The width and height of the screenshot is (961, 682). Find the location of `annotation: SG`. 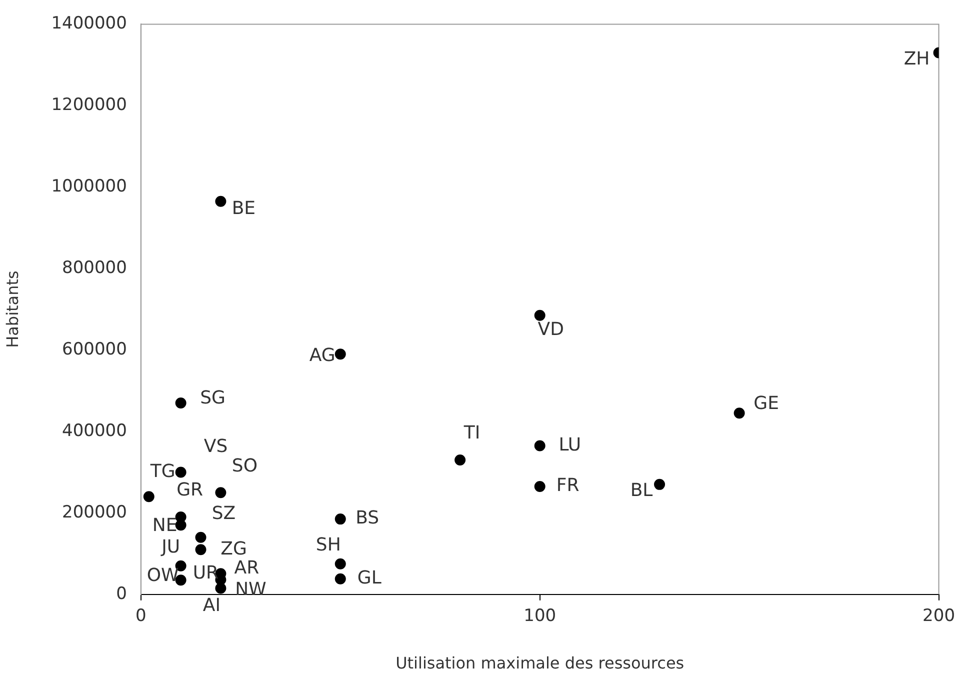

annotation: SG is located at coordinates (213, 398).